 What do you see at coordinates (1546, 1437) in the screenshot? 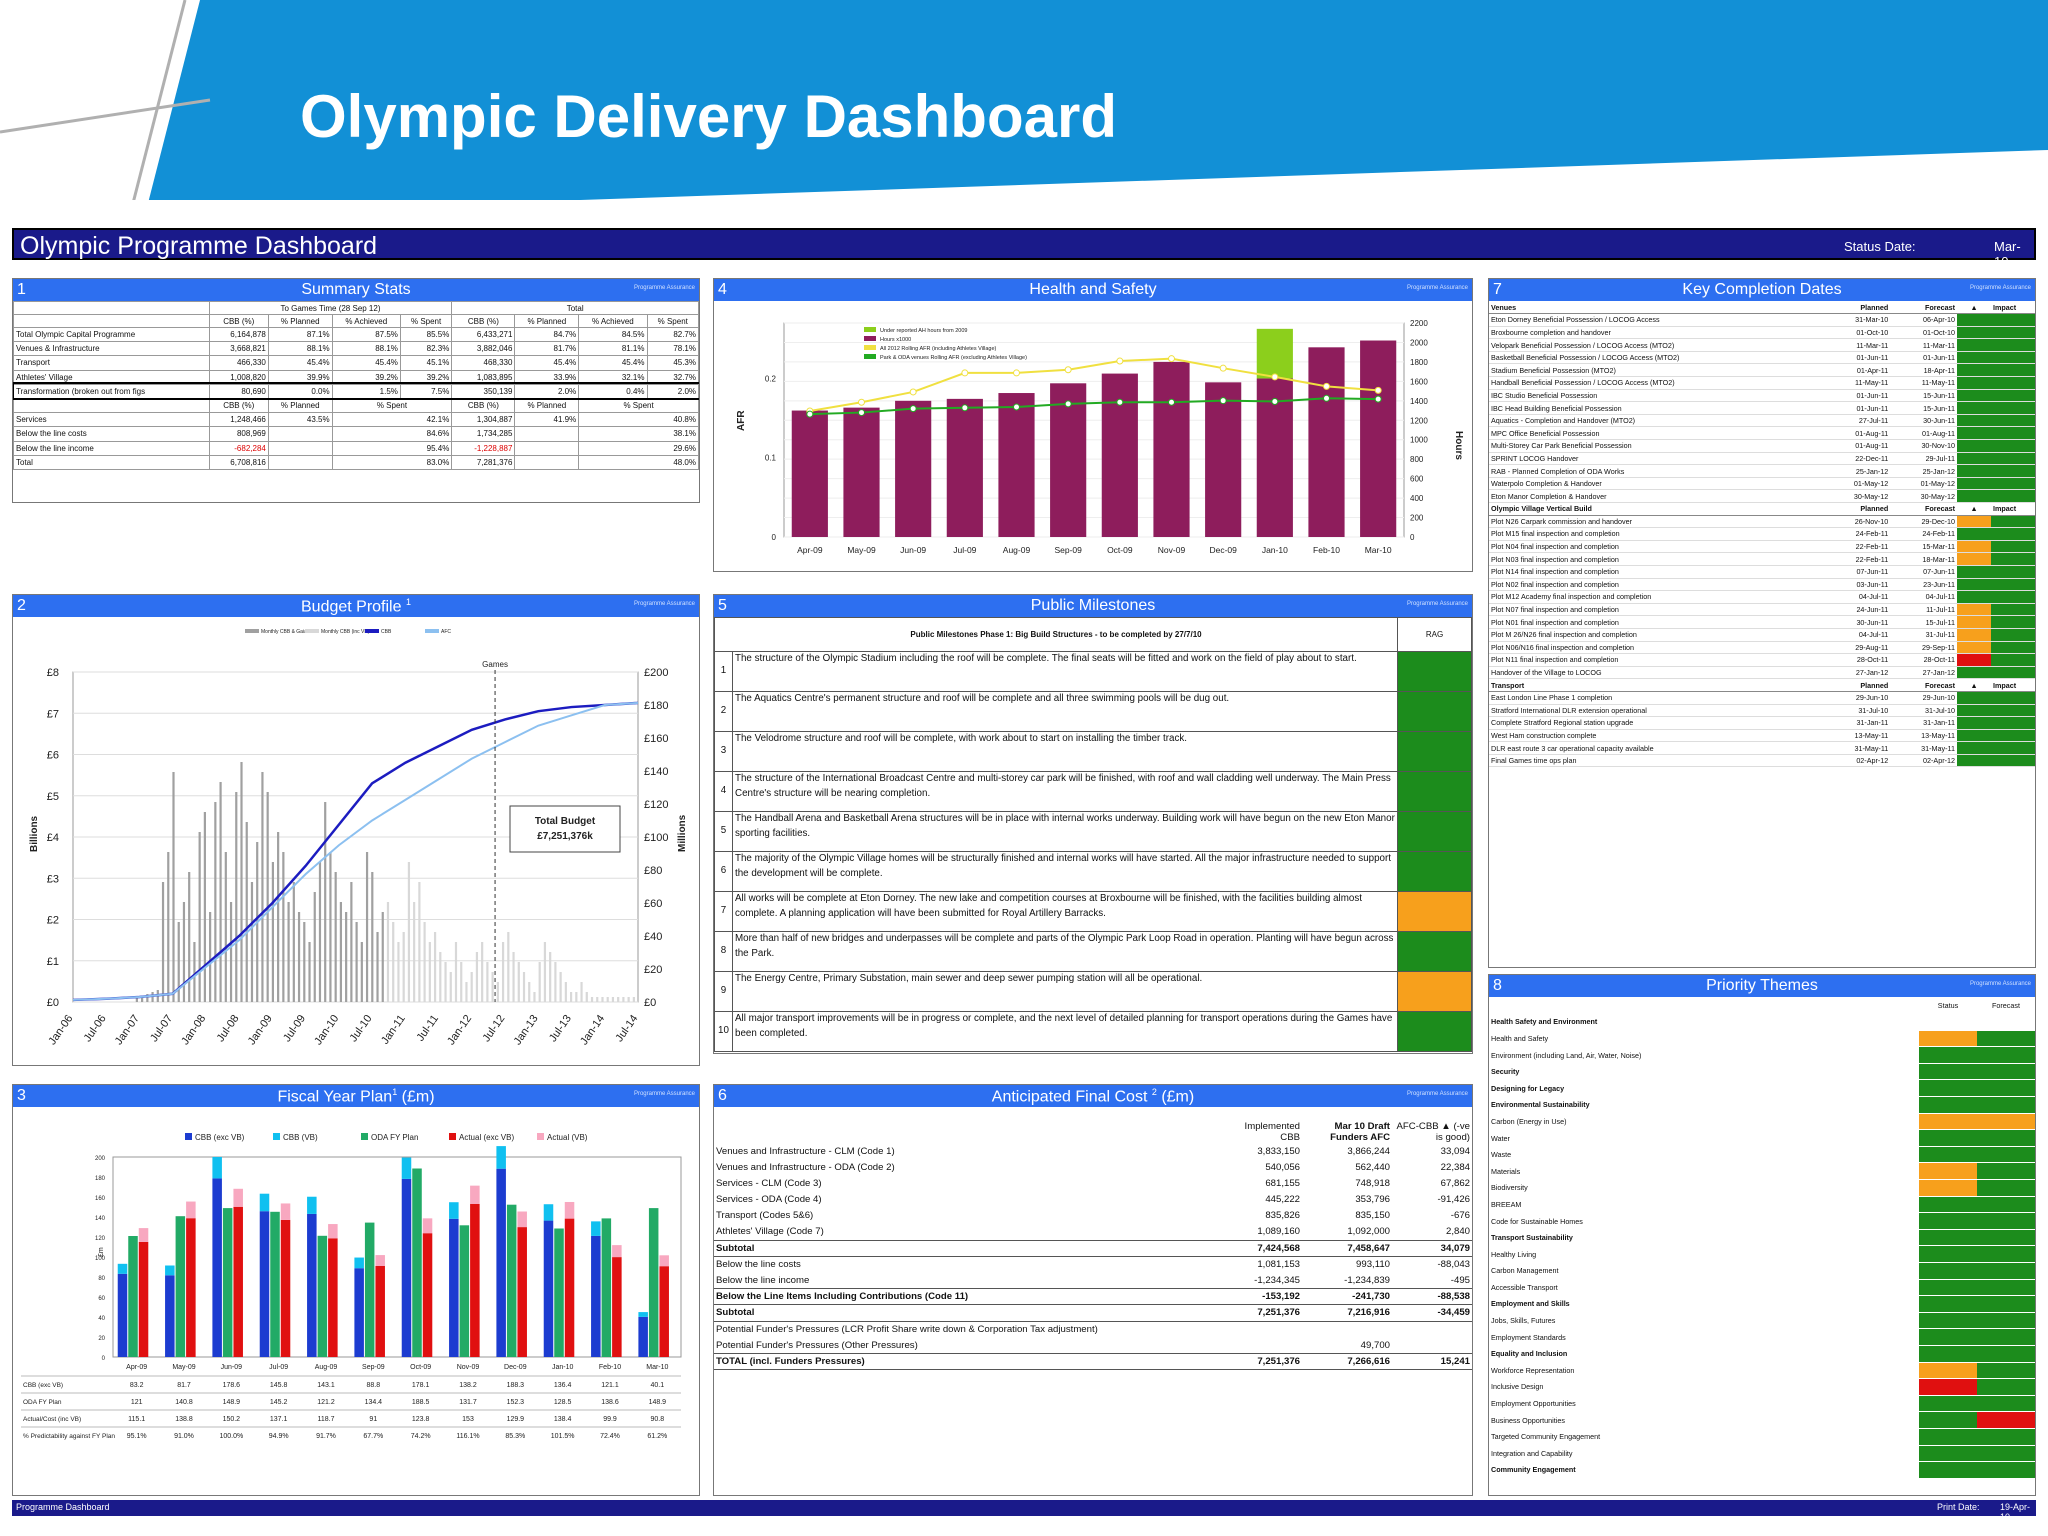
I see `theme-name: Targeted Community Engagement` at bounding box center [1546, 1437].